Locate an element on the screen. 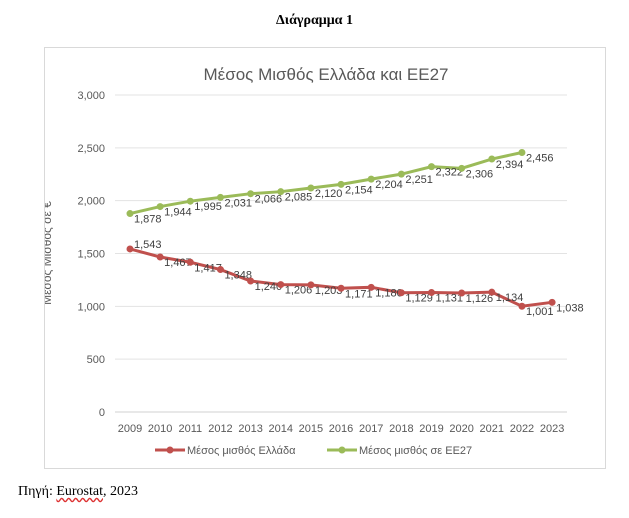  y-tick-label: 500 is located at coordinates (96, 360).